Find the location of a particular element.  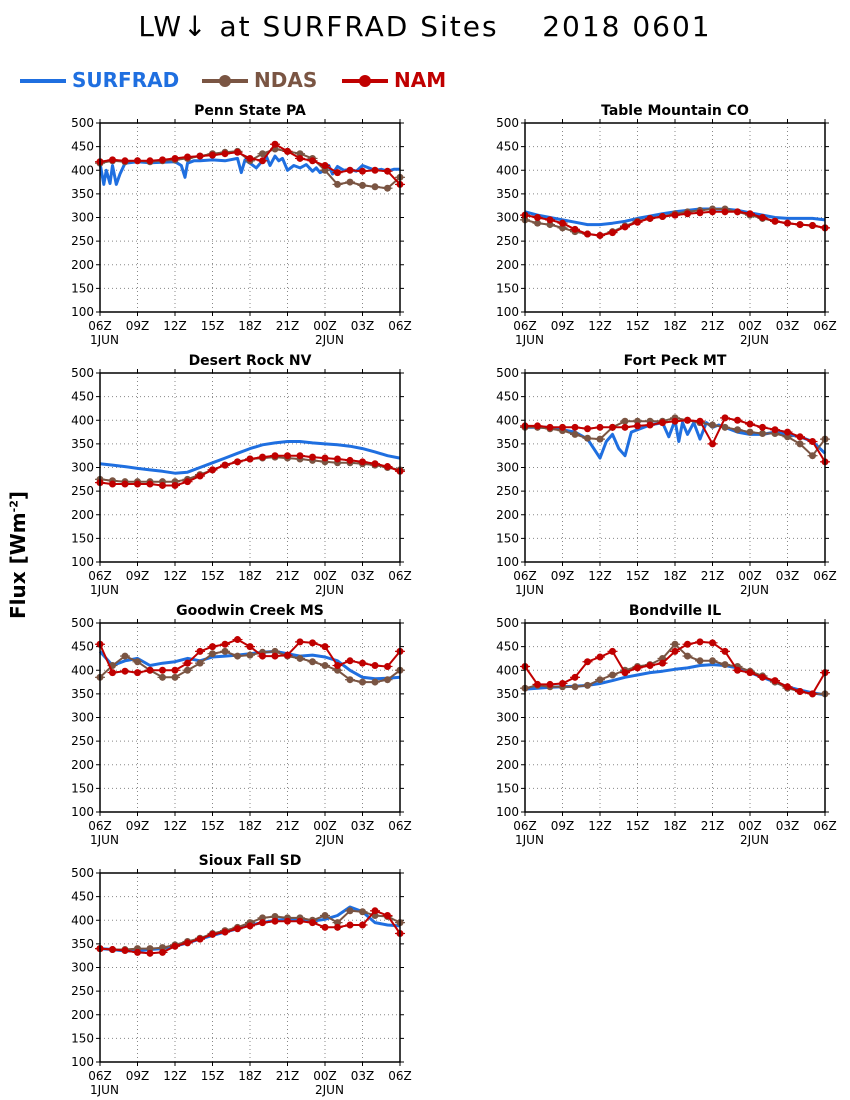

legend-swatch-surfrad is located at coordinates (43, 81).